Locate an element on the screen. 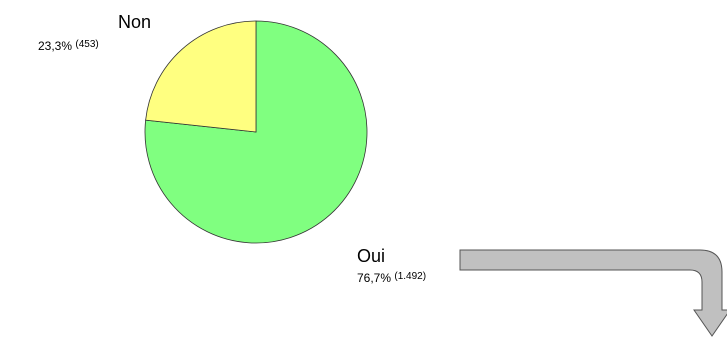 Image resolution: width=727 pixels, height=338 pixels. pie-slice-non is located at coordinates (201, 76).